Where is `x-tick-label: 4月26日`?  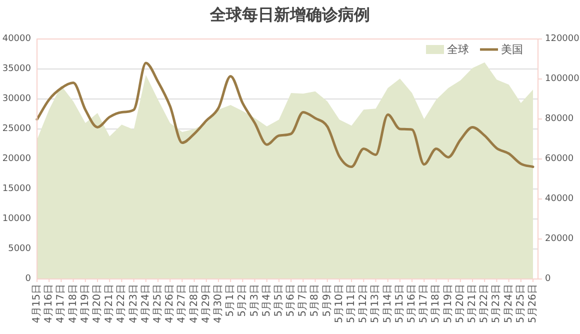
x-tick-label: 4月26日 is located at coordinates (170, 304).